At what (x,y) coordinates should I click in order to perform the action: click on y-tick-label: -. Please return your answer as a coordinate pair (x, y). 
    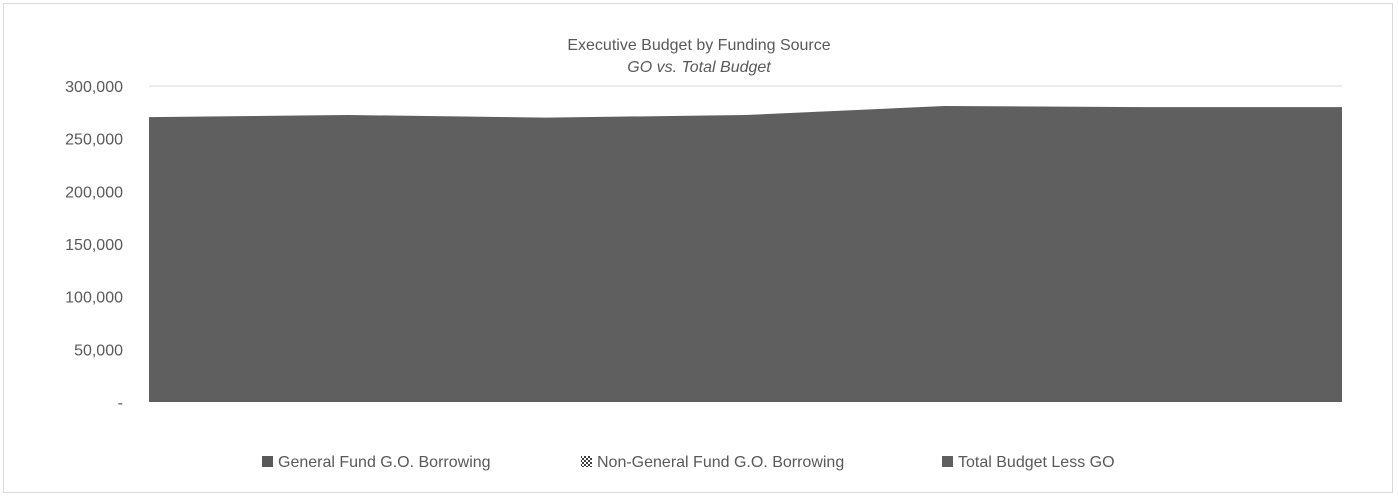
    Looking at the image, I should click on (120, 403).